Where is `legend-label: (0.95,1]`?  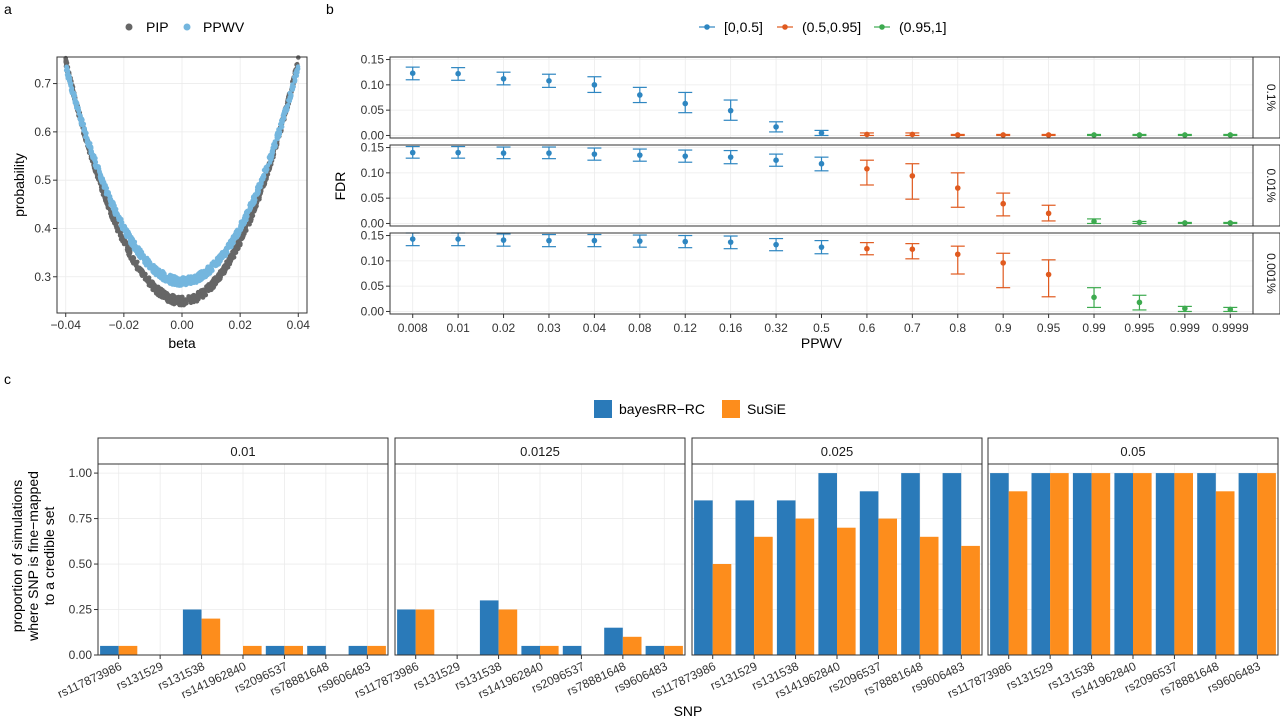
legend-label: (0.95,1] is located at coordinates (922, 27).